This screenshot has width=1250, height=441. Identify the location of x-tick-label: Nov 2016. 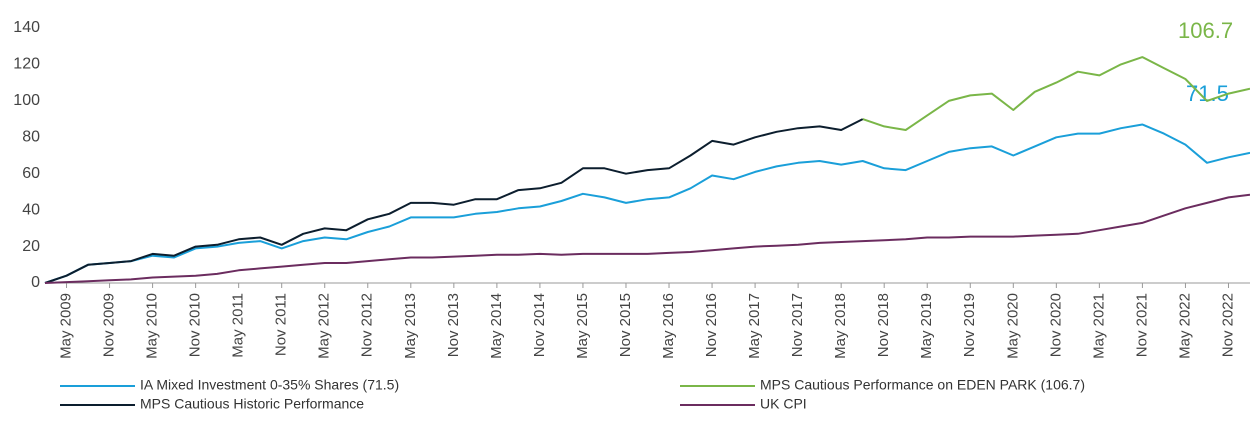
(711, 325).